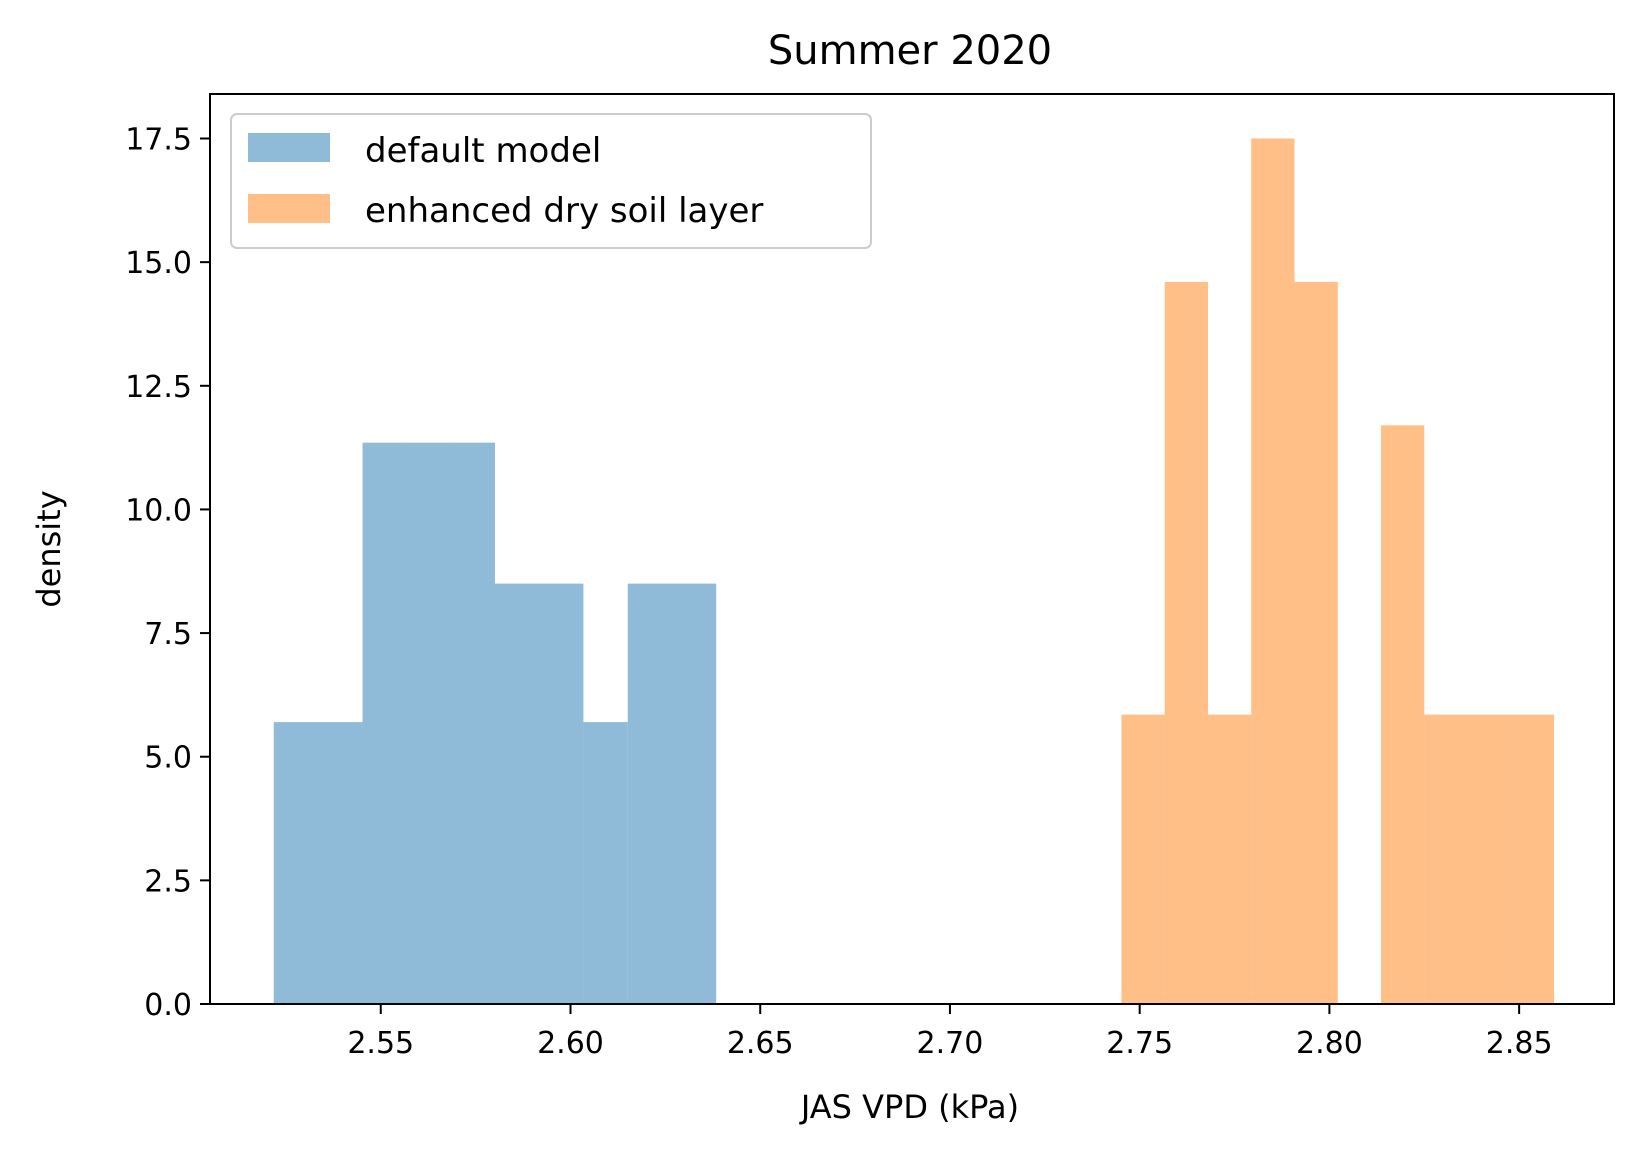 This screenshot has height=1154, width=1633. I want to click on y-axis-label: density, so click(49, 548).